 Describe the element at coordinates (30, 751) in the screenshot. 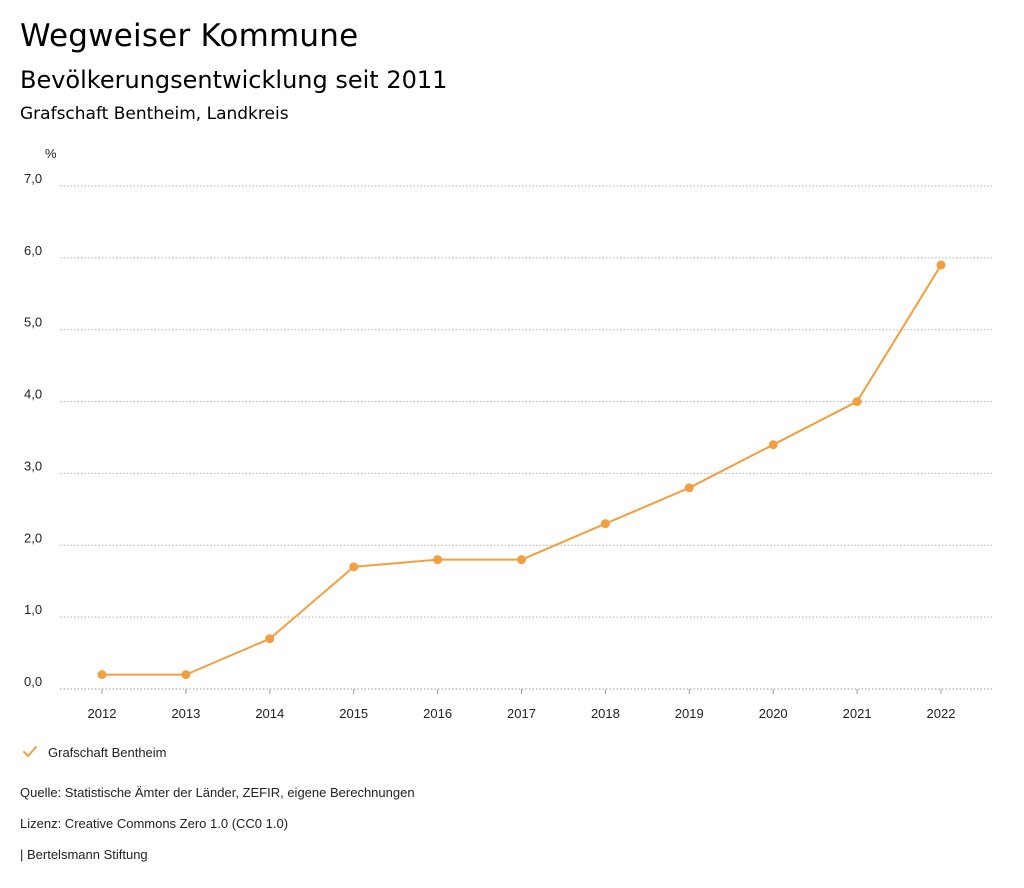

I see `check-icon` at that location.